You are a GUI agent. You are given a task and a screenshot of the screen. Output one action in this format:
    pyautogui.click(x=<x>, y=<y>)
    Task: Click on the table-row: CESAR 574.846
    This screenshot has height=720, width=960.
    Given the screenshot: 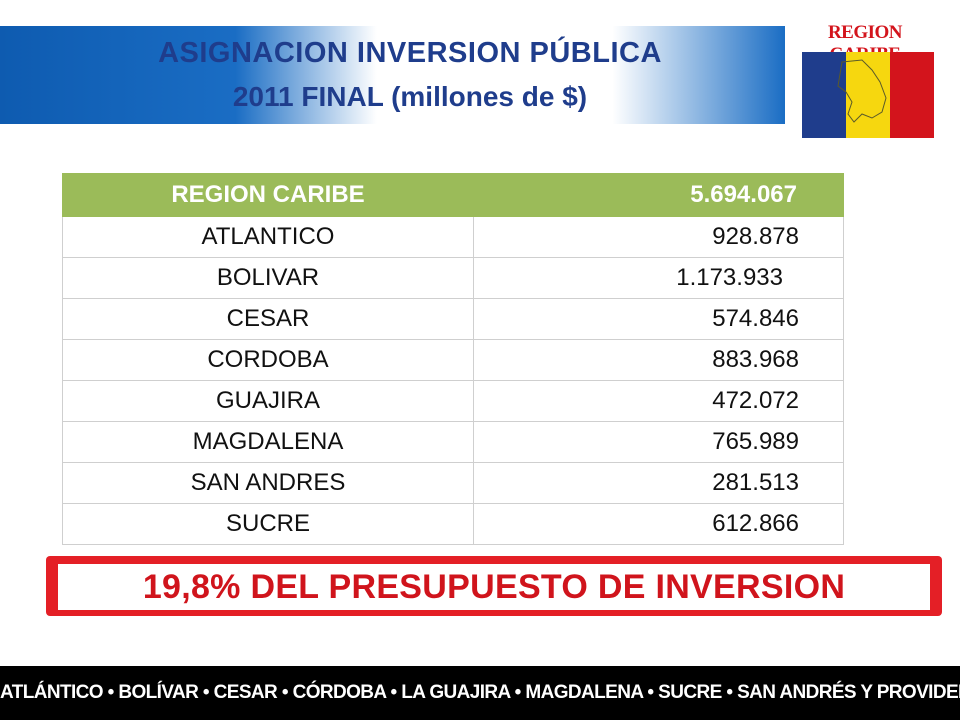 What is the action you would take?
    pyautogui.click(x=453, y=319)
    